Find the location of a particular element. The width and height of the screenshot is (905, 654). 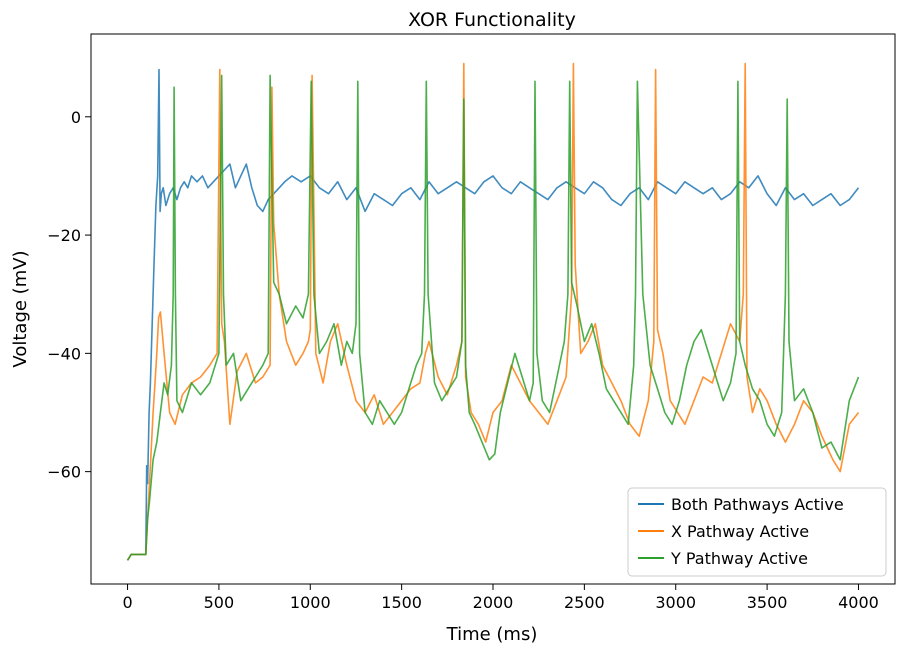

legend-label-1: Both Pathways Active is located at coordinates (757, 504).